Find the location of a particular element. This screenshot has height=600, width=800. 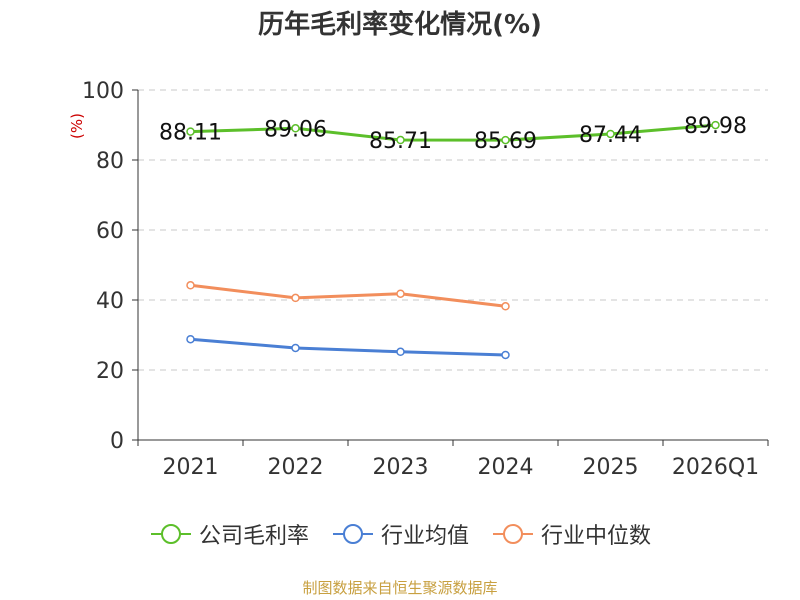

x-tick-label: 2026Q1 is located at coordinates (715, 467).